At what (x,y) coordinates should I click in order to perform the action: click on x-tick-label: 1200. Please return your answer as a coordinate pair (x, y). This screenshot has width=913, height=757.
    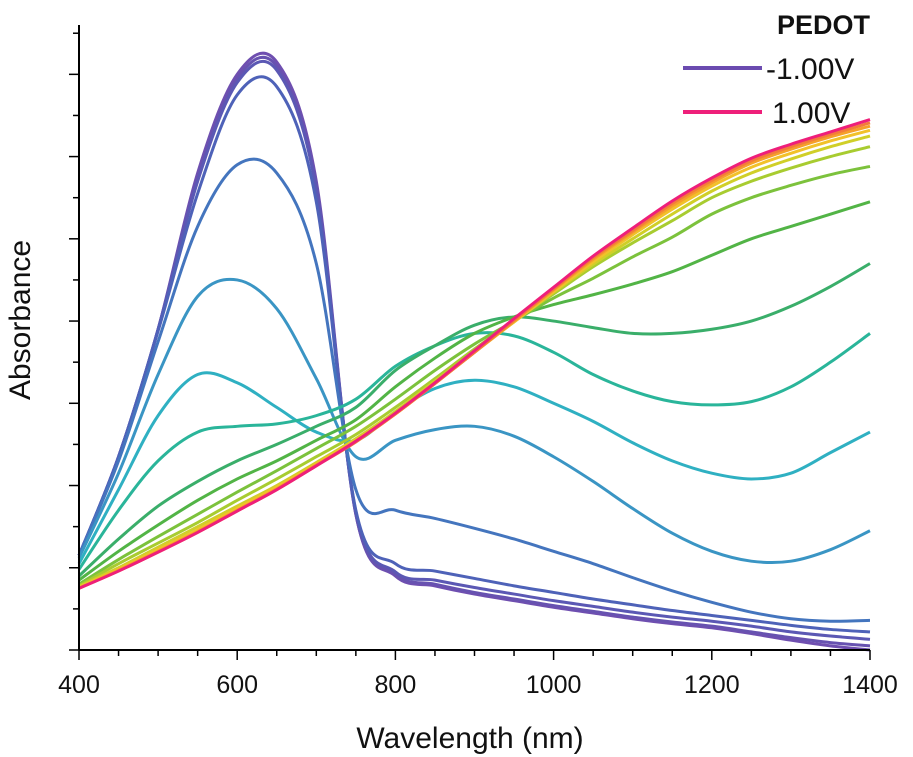
    Looking at the image, I should click on (712, 685).